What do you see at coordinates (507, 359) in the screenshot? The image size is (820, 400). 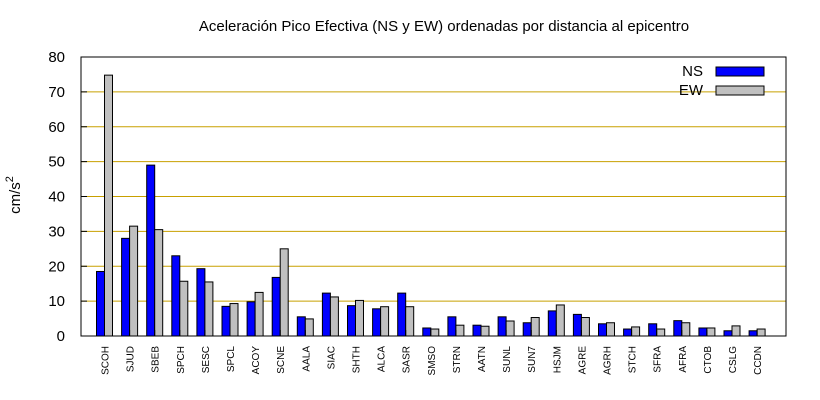 I see `x-tick-label-sunl: SUNL` at bounding box center [507, 359].